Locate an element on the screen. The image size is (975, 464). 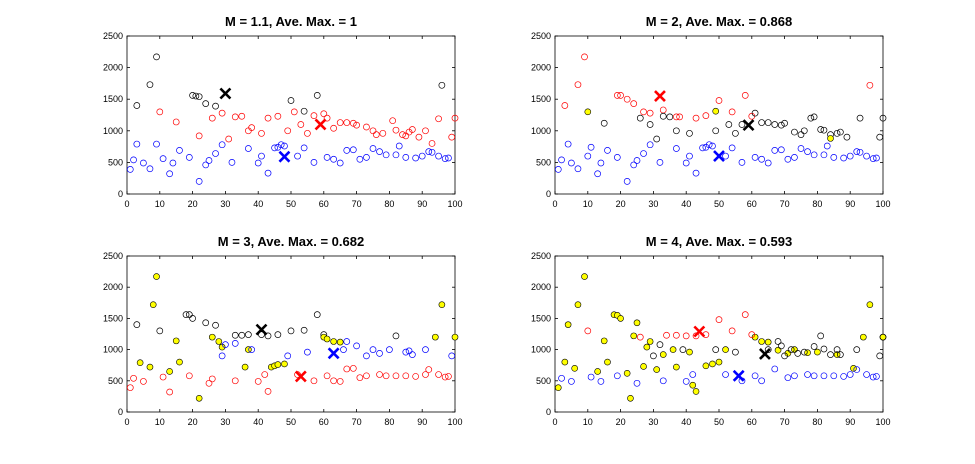
x-tick-label: 10 is located at coordinates (160, 204).